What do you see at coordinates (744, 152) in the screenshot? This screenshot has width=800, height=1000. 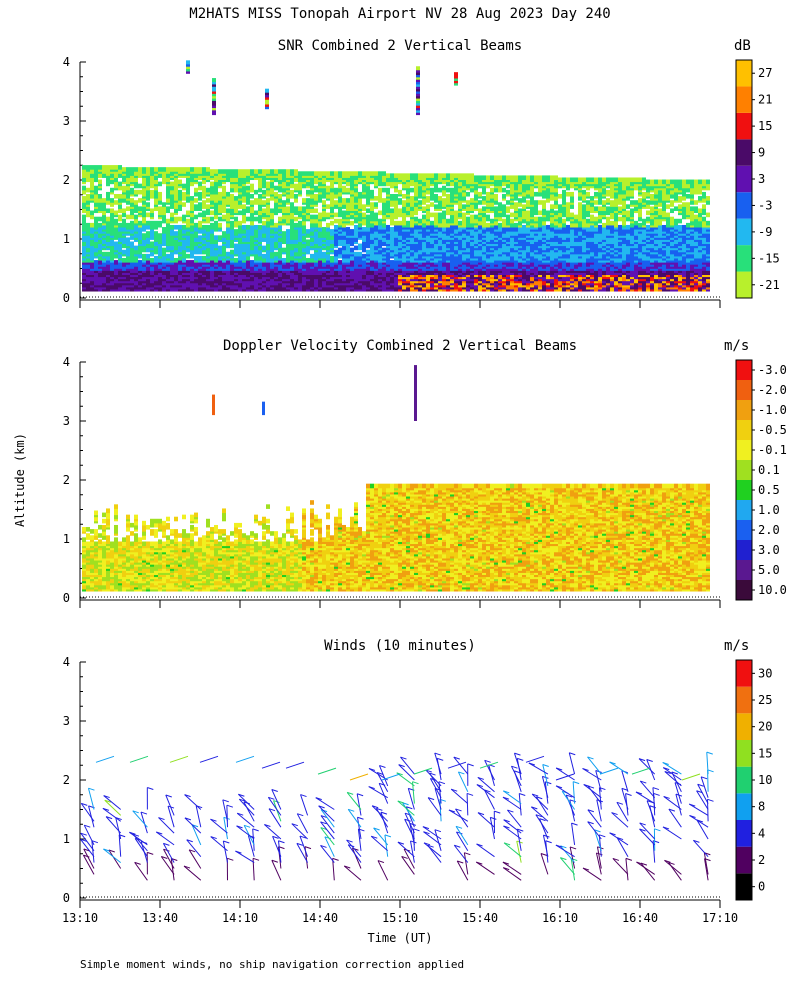 I see `colorbar-swatch` at bounding box center [744, 152].